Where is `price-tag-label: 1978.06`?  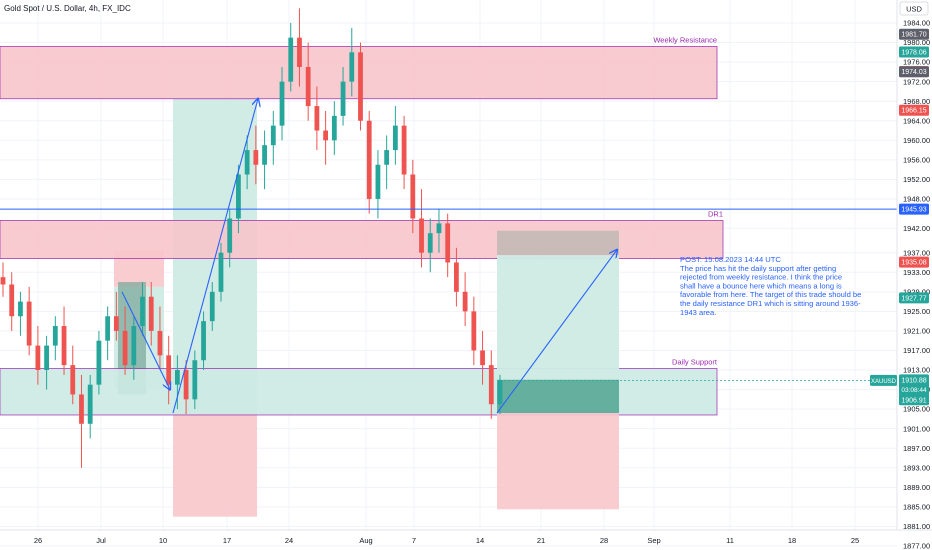
price-tag-label: 1978.06 is located at coordinates (913, 53).